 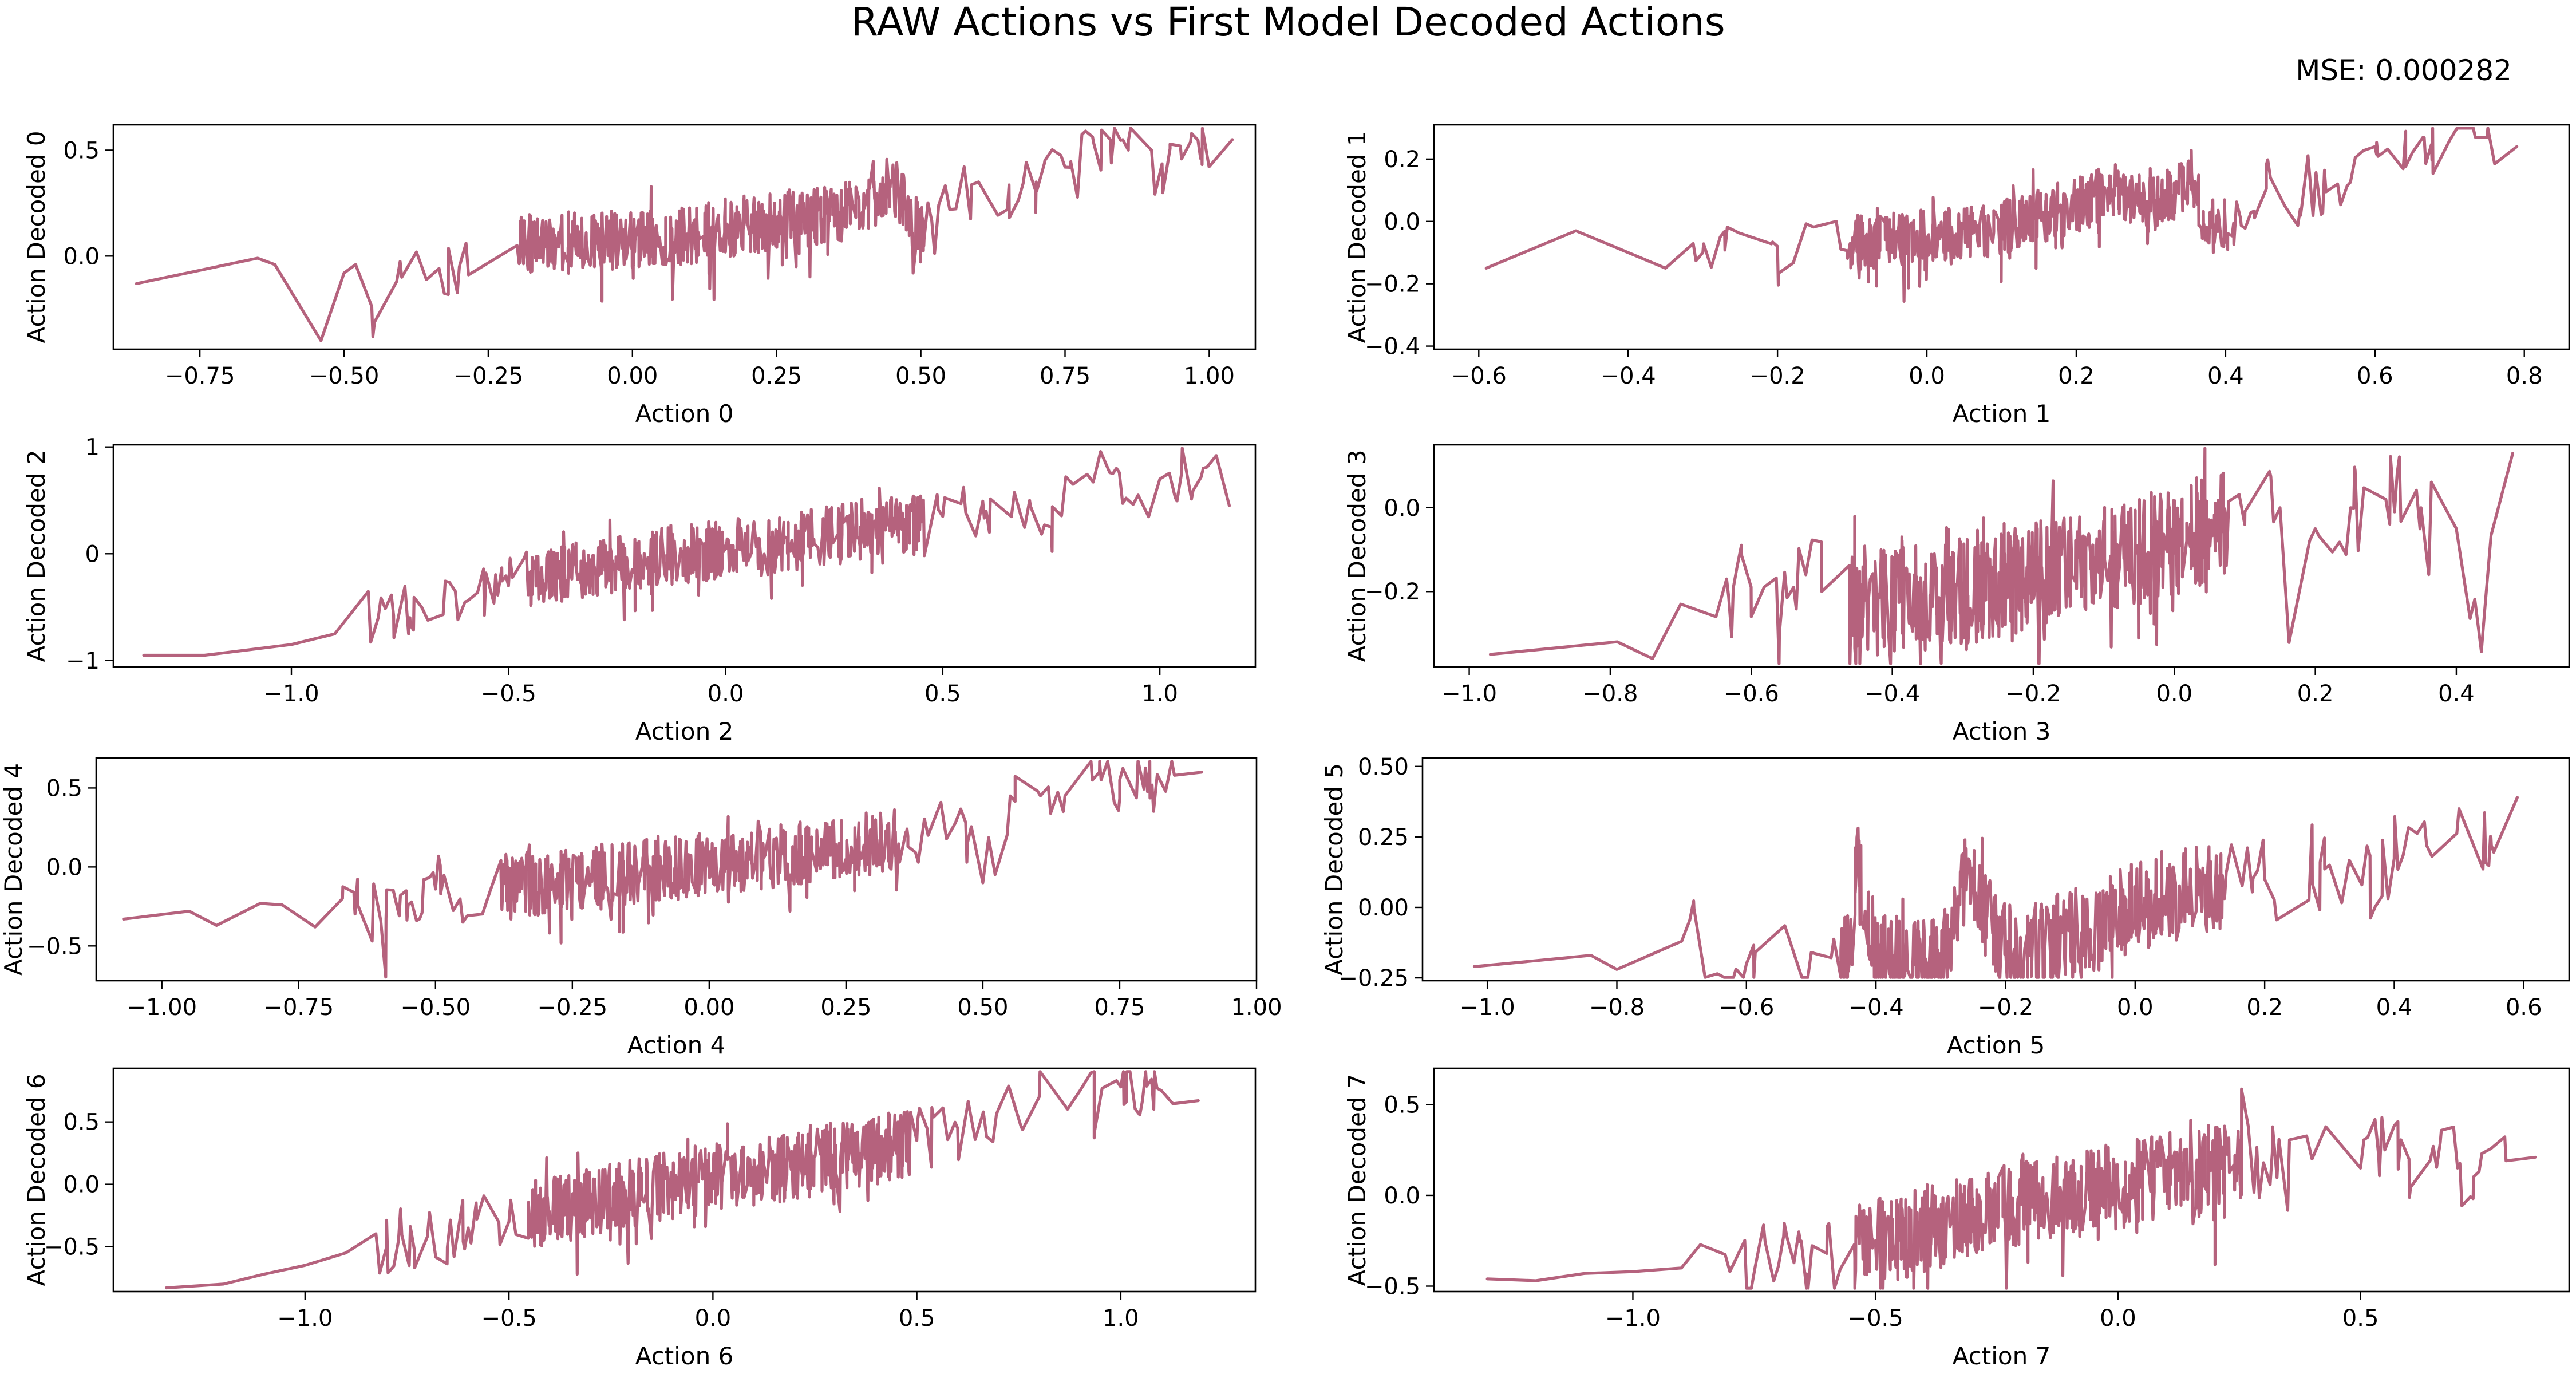 What do you see at coordinates (1334, 870) in the screenshot?
I see `y-axis-label-5: Action Decoded 5` at bounding box center [1334, 870].